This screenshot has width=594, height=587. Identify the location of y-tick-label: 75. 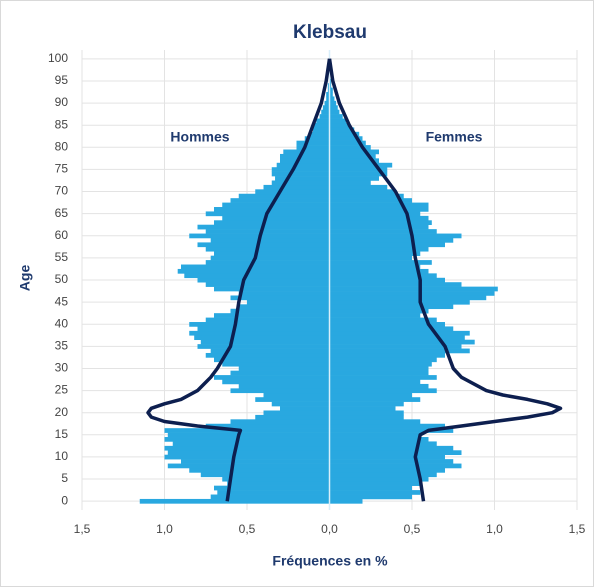
(62, 169).